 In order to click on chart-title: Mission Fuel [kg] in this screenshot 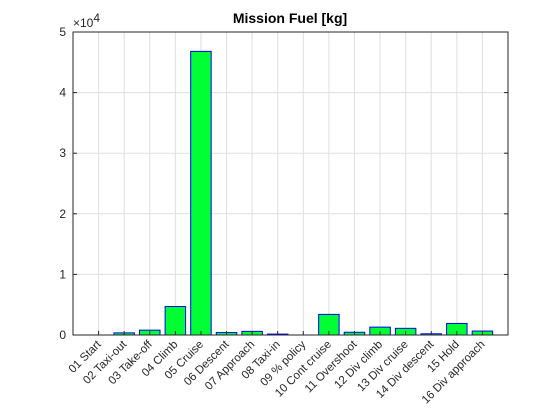, I will do `click(290, 18)`.